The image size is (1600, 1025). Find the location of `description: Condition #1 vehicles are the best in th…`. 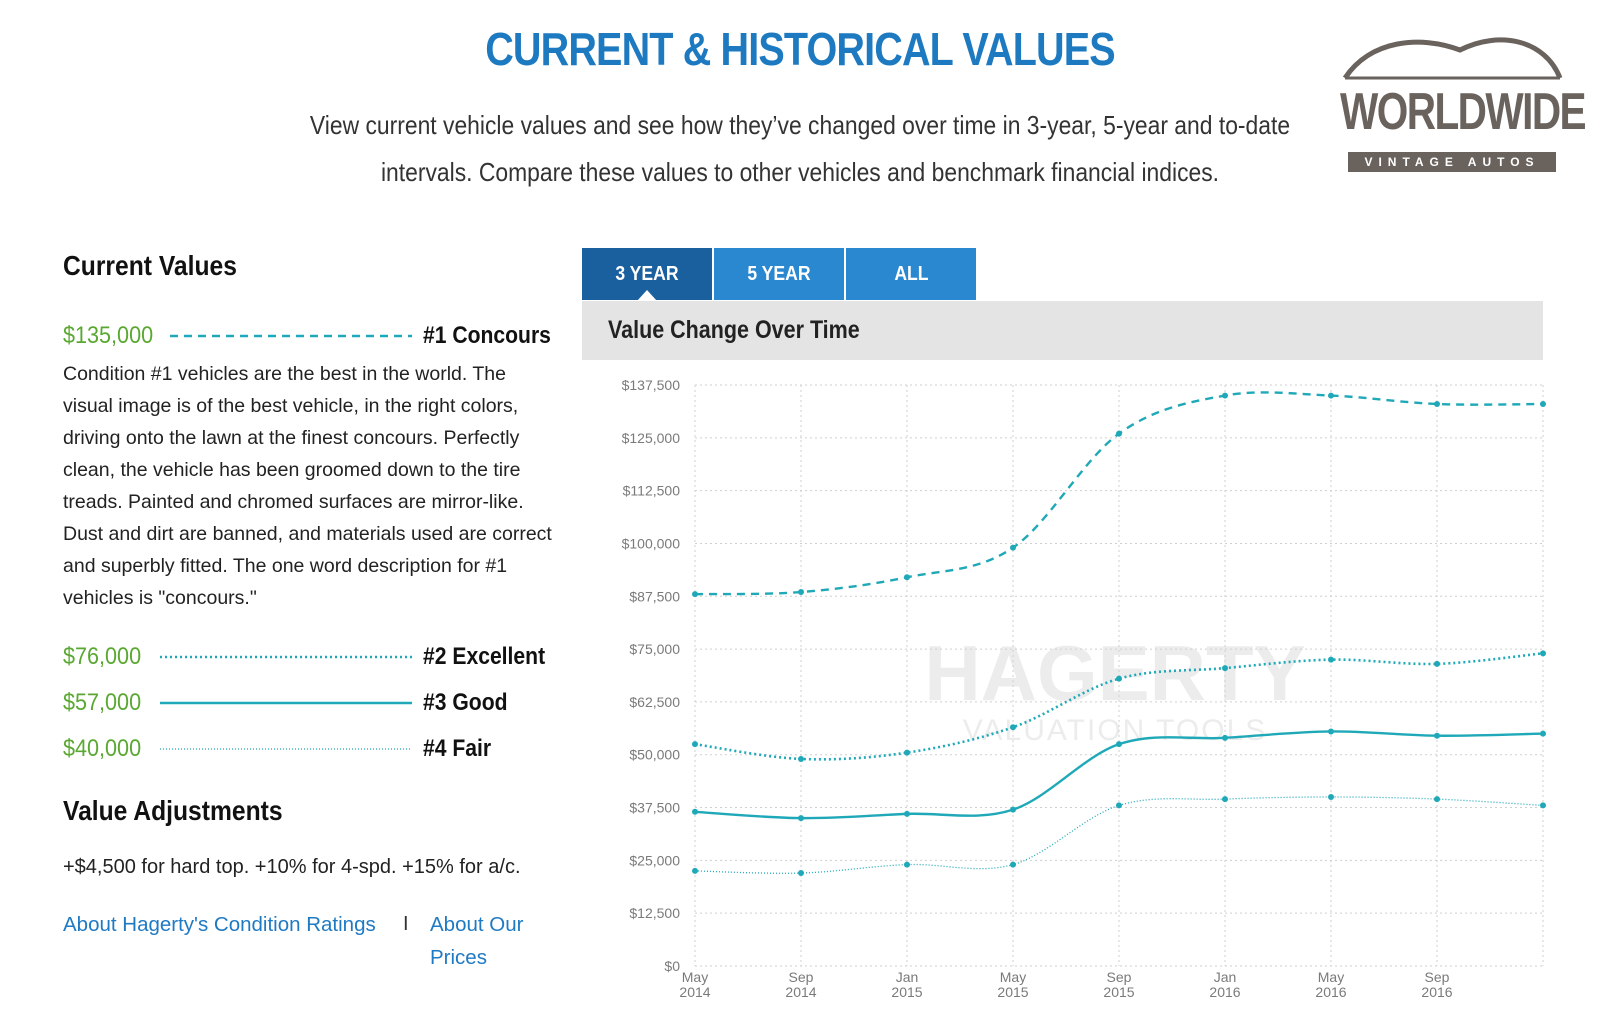

description: Condition #1 vehicles are the best in th… is located at coordinates (307, 486).